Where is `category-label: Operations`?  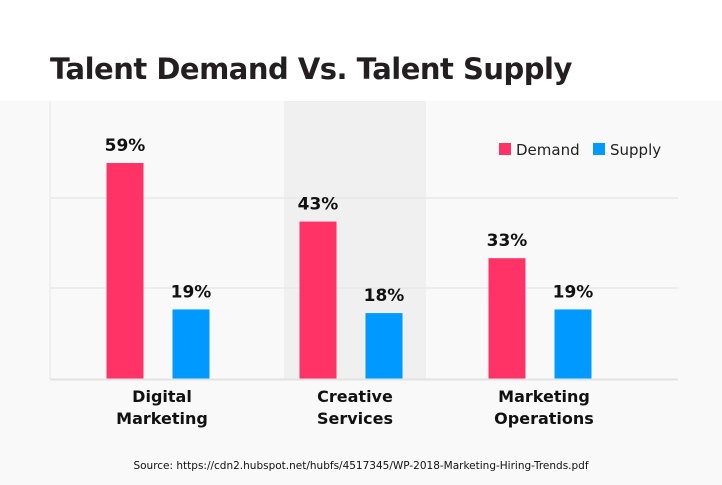
category-label: Operations is located at coordinates (544, 418).